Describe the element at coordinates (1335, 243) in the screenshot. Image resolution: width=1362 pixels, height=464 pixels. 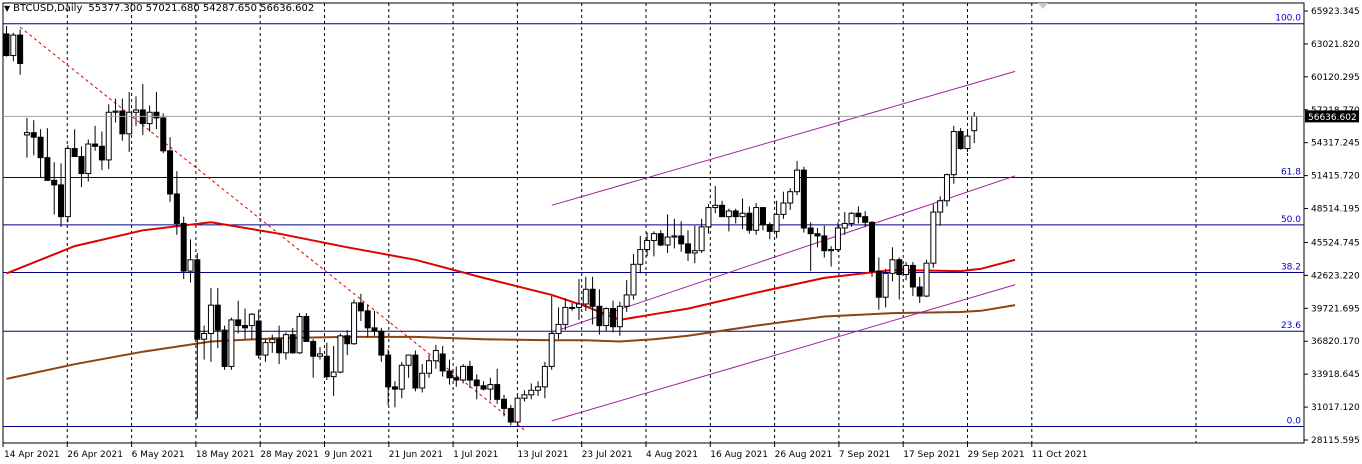
I see `y-tick-label: 45524.745` at that location.